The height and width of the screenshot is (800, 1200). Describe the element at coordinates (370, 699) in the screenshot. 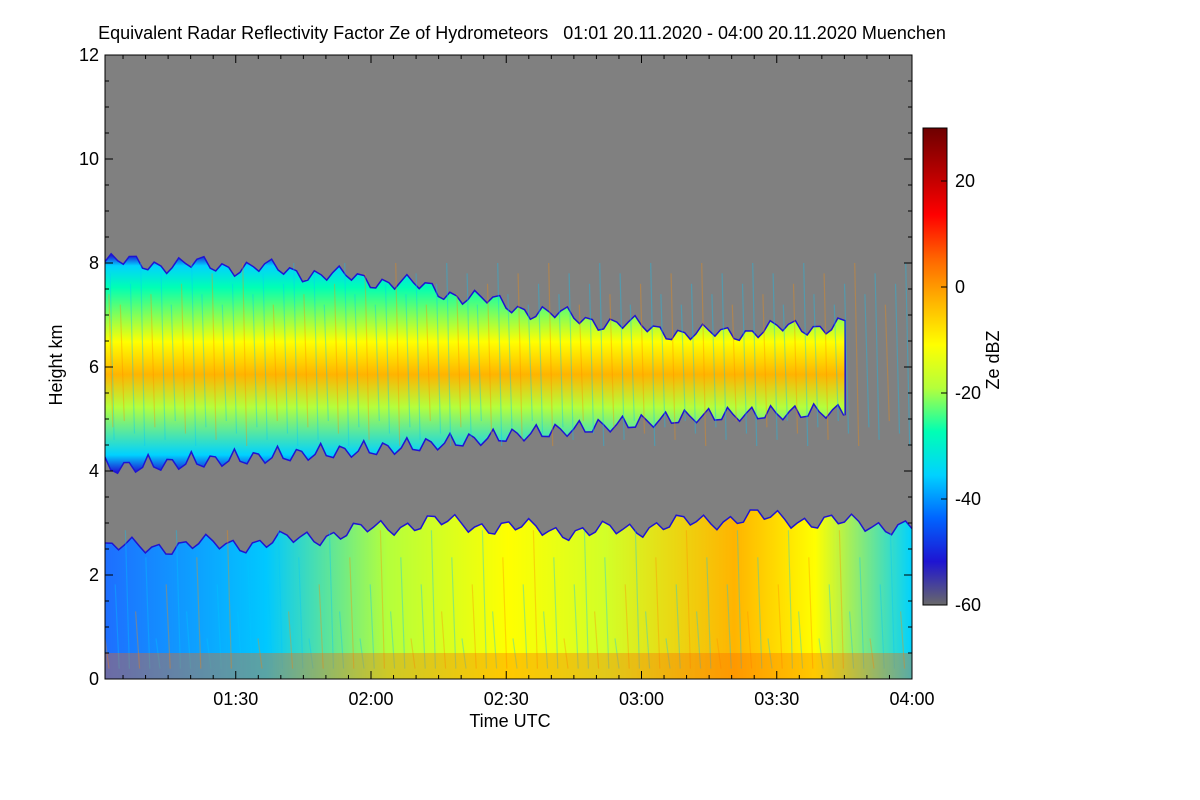

I see `x-tick-label: 02:00` at that location.